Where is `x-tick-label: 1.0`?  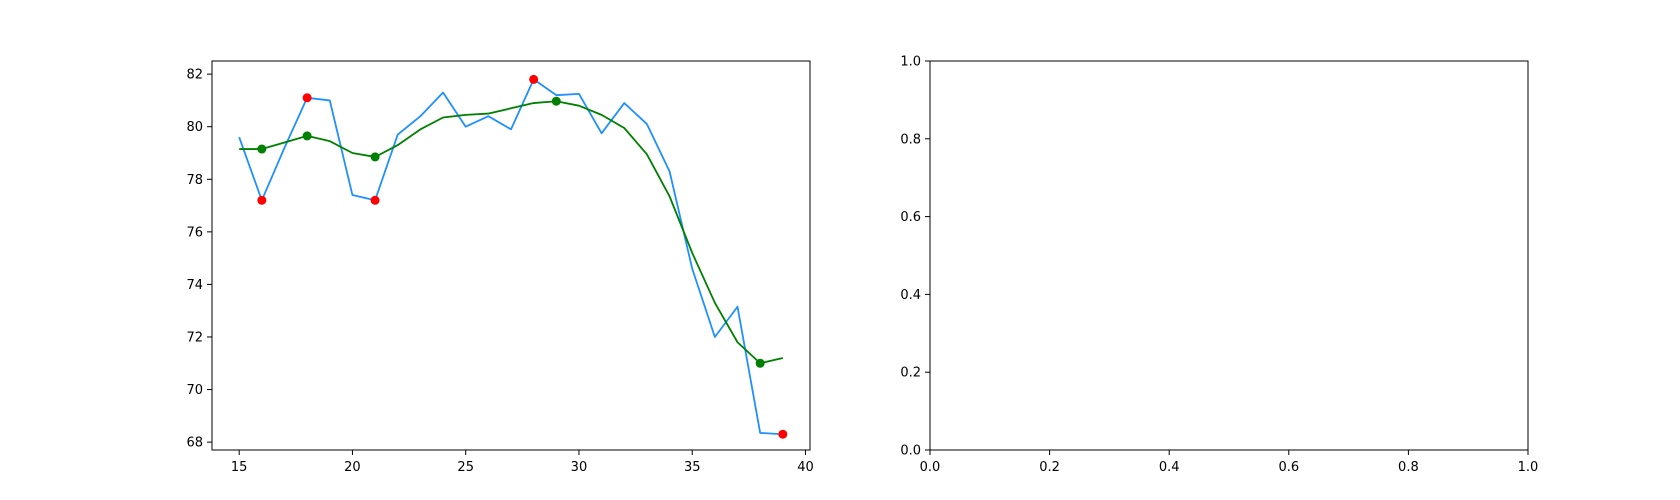
x-tick-label: 1.0 is located at coordinates (1528, 467).